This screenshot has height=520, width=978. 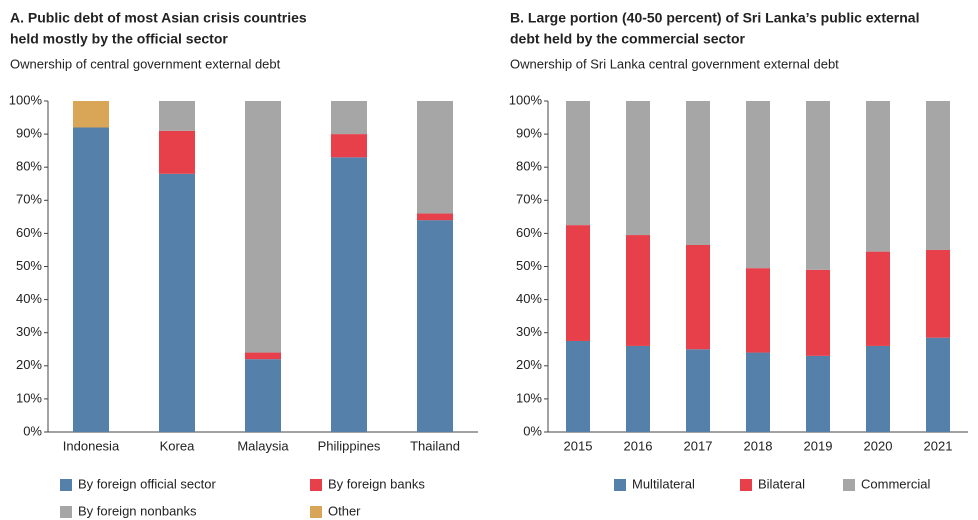 What do you see at coordinates (638, 445) in the screenshot?
I see `x-tick-label: 2016` at bounding box center [638, 445].